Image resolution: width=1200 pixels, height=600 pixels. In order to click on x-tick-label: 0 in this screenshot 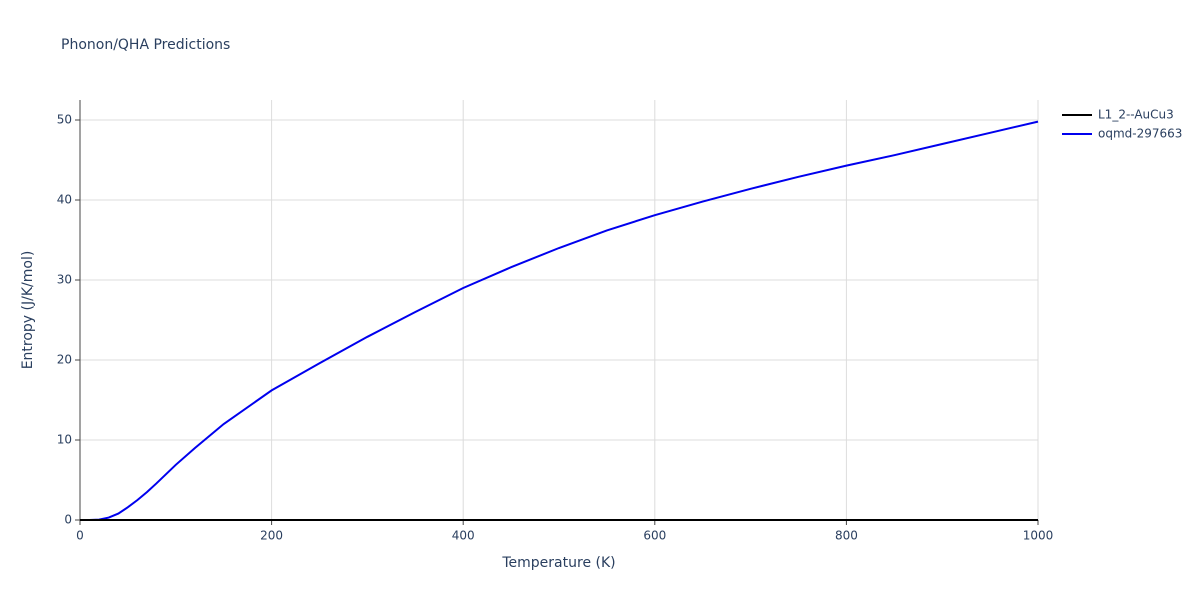, I will do `click(80, 536)`.